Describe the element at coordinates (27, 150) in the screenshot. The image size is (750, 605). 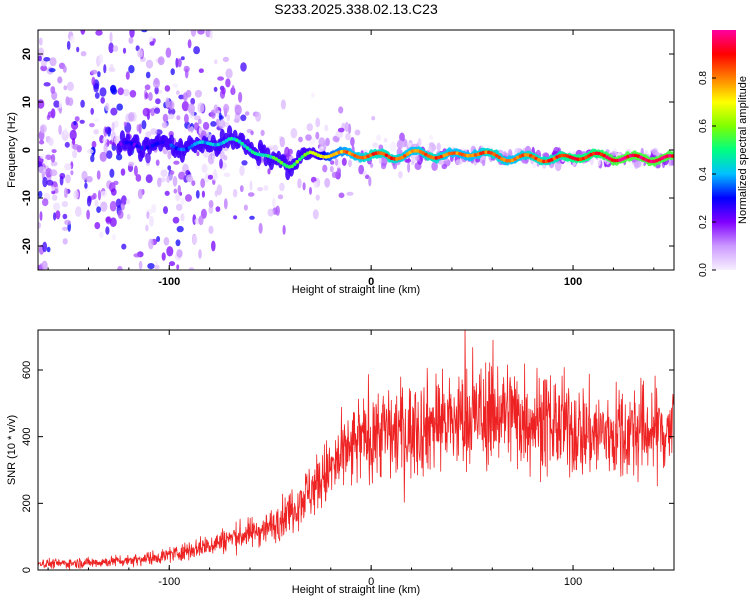
I see `spectrogram-y-tick-label: 0` at that location.